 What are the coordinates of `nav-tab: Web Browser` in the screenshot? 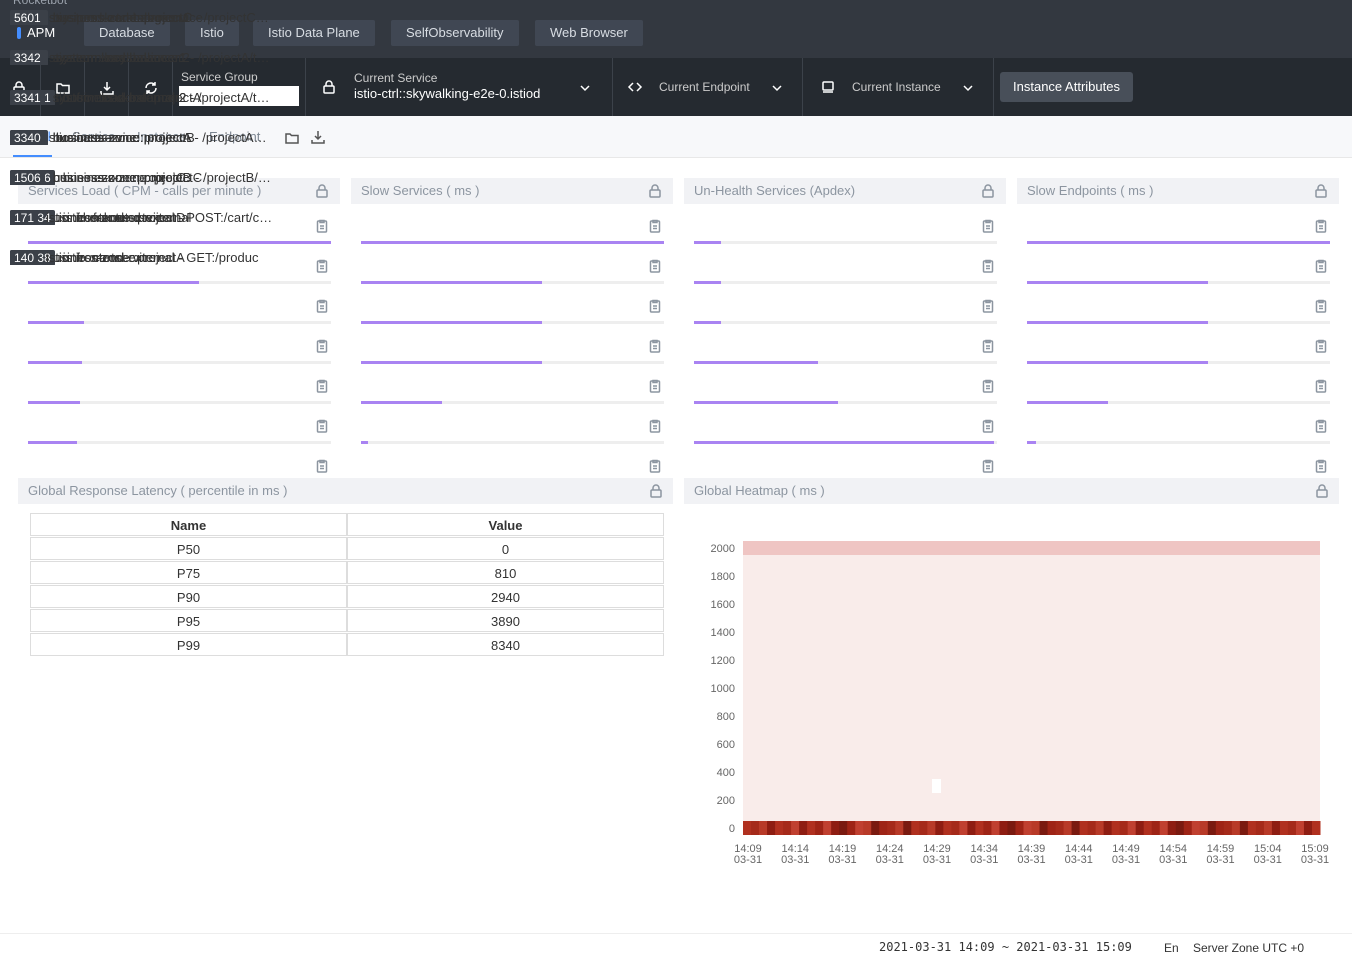 It's located at (589, 33).